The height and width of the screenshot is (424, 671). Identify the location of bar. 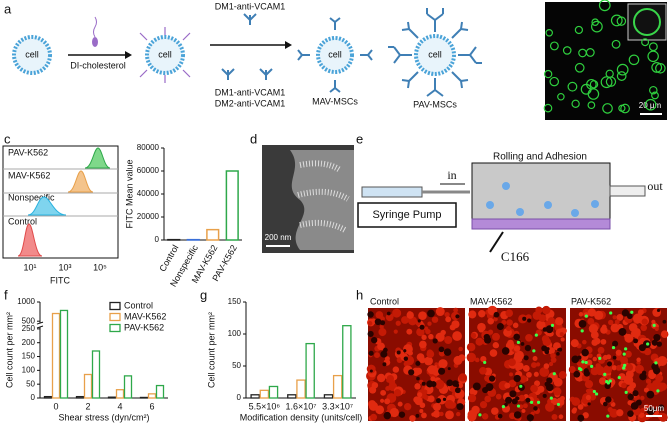
(160, 391).